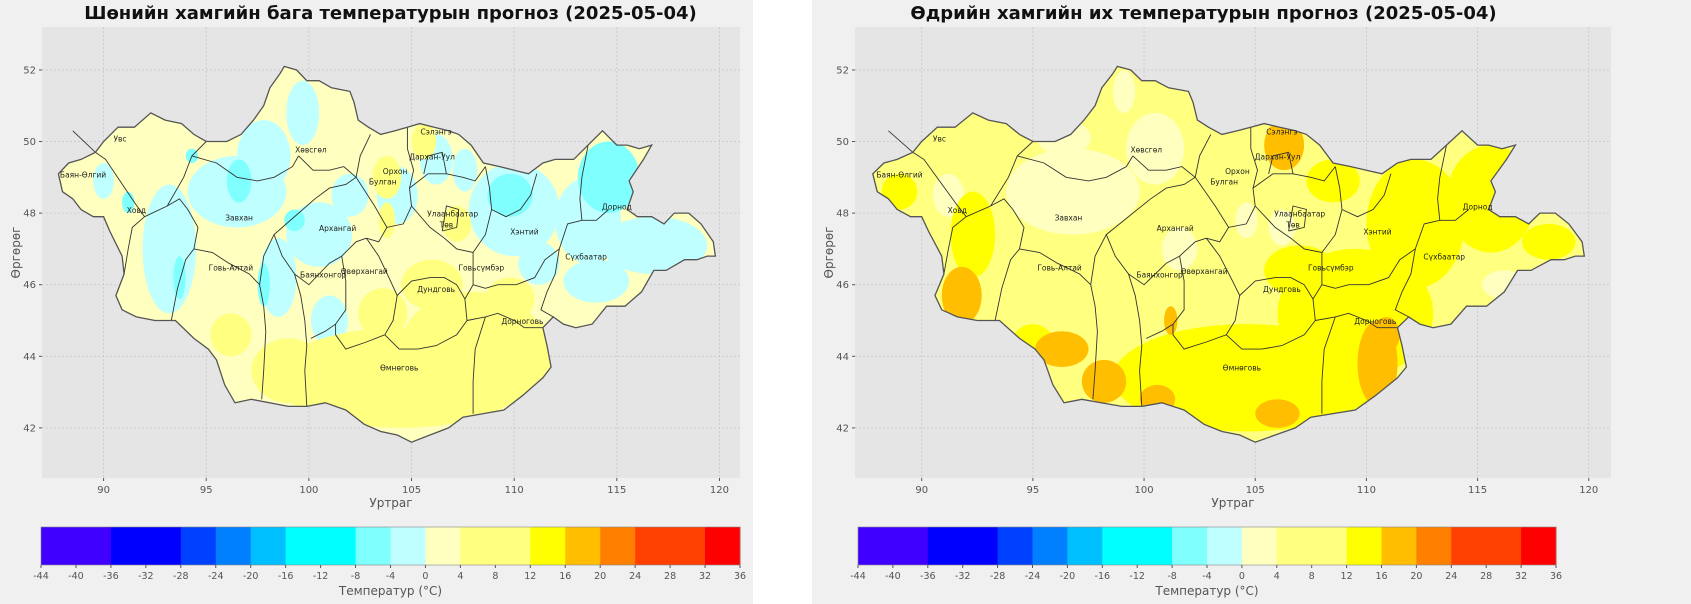 This screenshot has height=604, width=1691. What do you see at coordinates (1144, 490) in the screenshot?
I see `x-tick-label: 100` at bounding box center [1144, 490].